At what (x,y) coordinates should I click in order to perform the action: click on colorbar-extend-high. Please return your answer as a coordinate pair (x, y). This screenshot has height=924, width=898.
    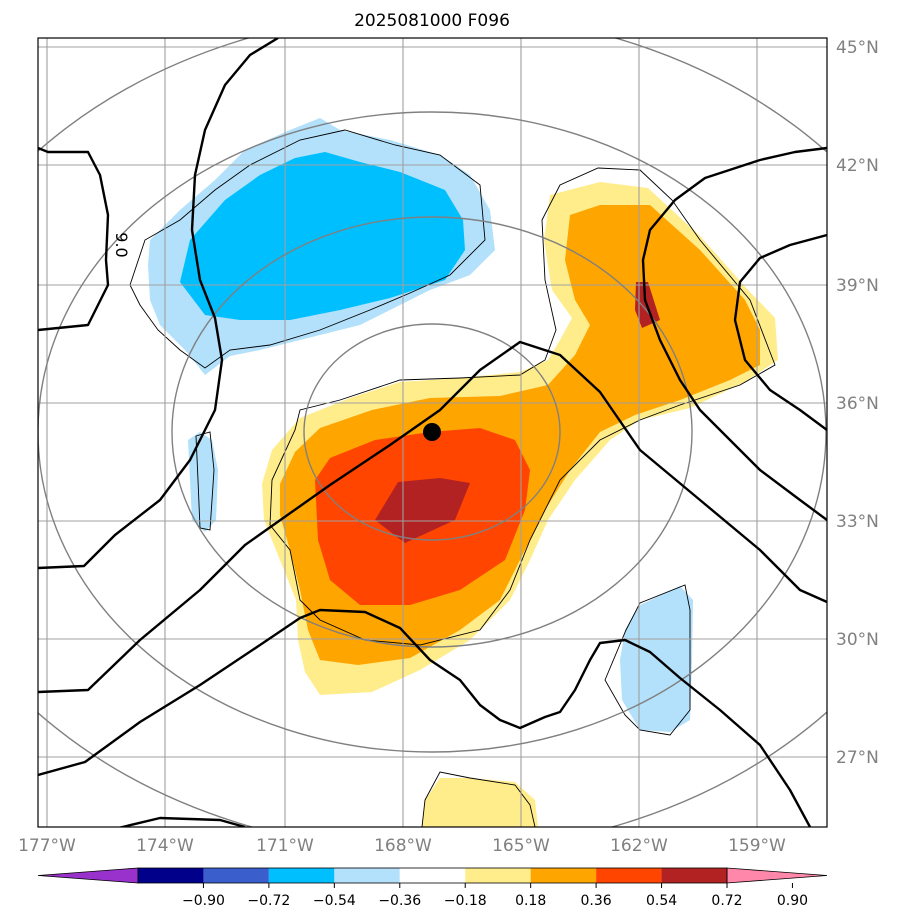
    Looking at the image, I should click on (777, 875).